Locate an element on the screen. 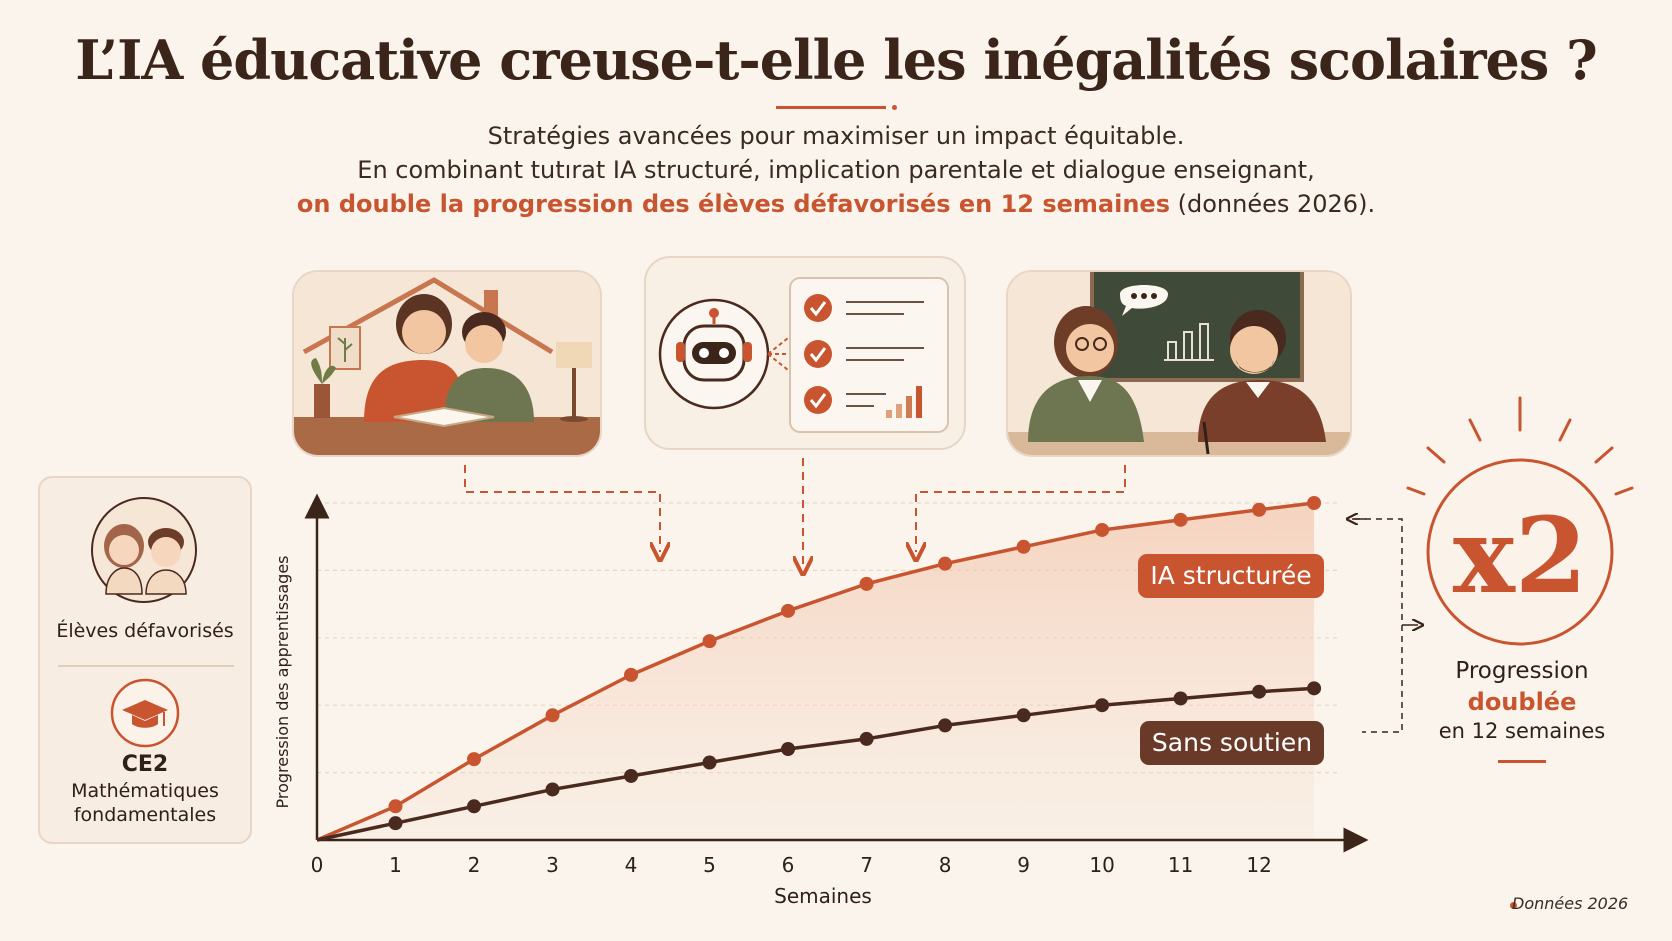 This screenshot has width=1672, height=941. level-label: CE2 is located at coordinates (145, 764).